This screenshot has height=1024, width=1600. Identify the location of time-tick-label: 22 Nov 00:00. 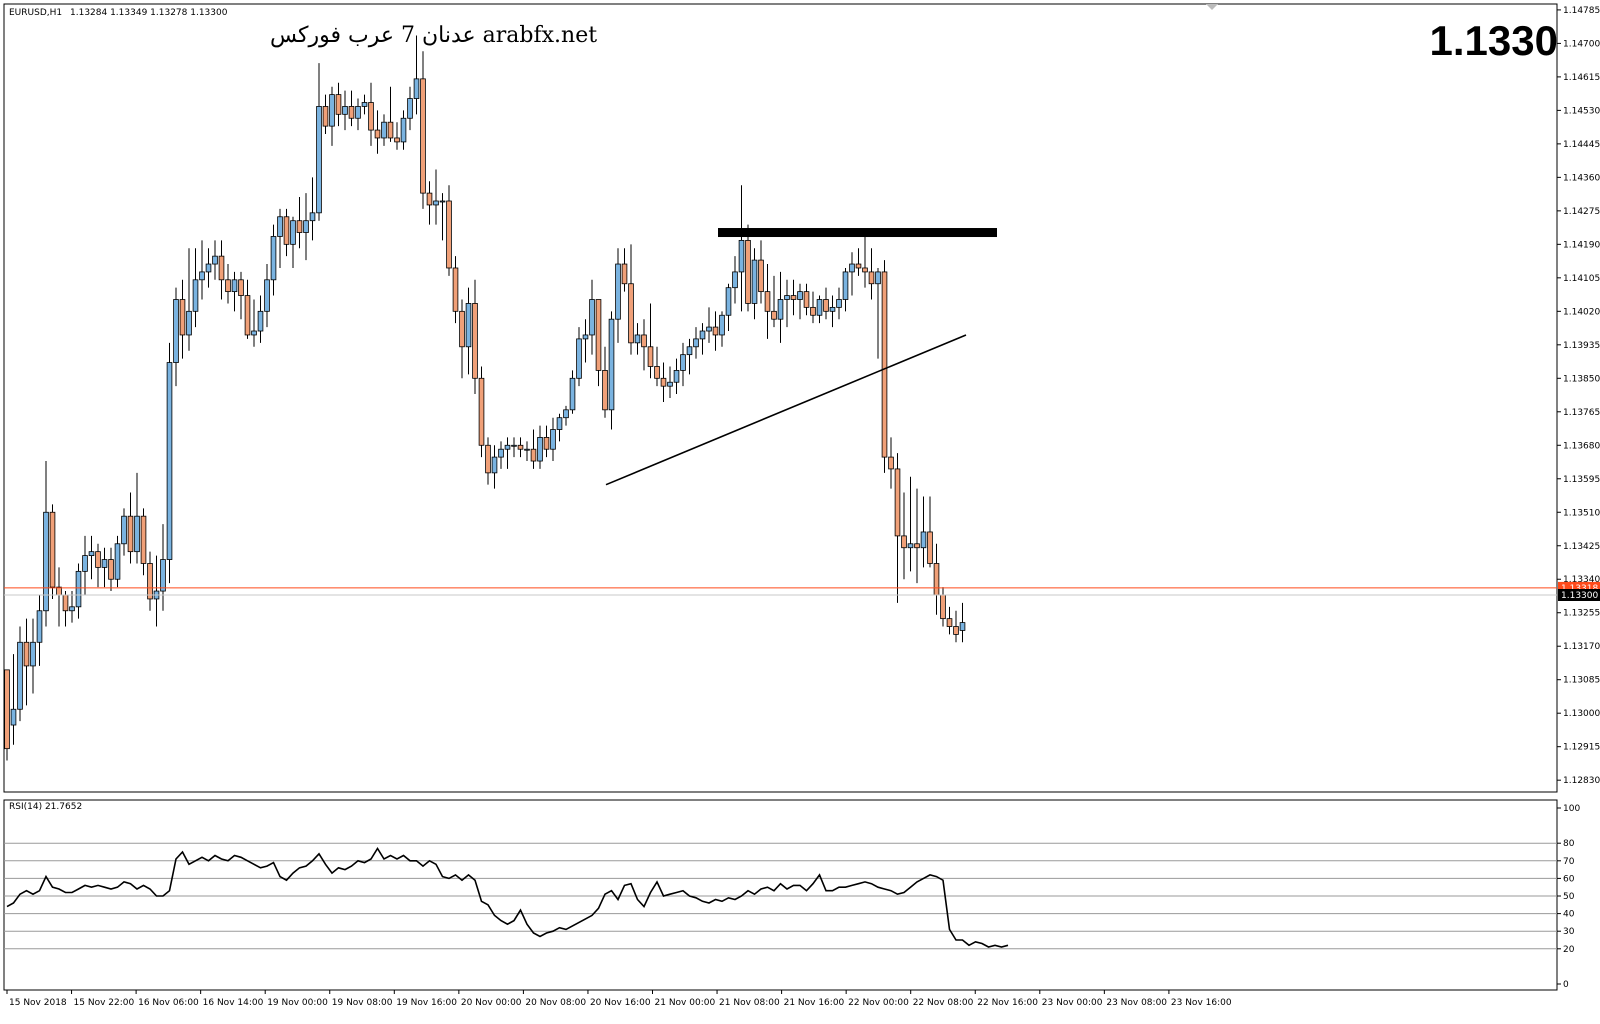
(878, 1003).